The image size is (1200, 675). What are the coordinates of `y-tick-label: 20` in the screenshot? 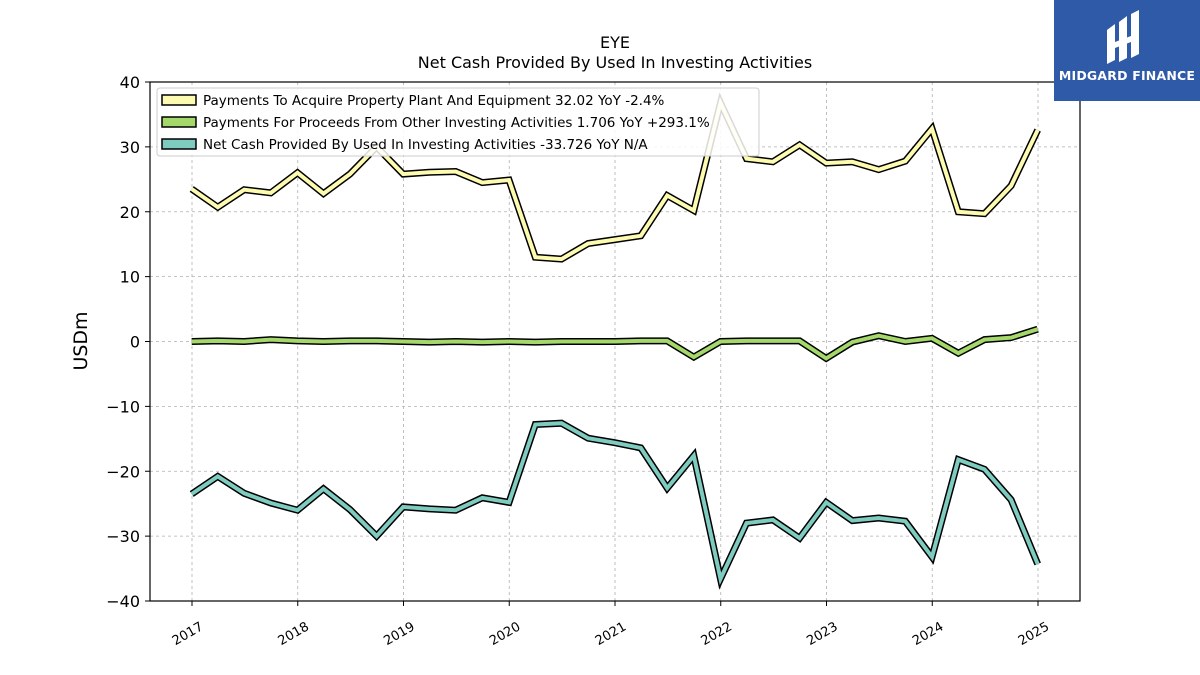 It's located at (130, 212).